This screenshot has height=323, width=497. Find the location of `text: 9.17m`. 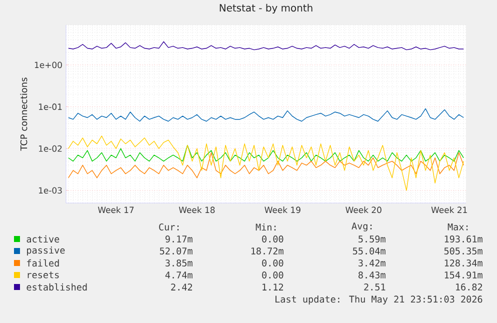

text: 9.17m is located at coordinates (178, 239).